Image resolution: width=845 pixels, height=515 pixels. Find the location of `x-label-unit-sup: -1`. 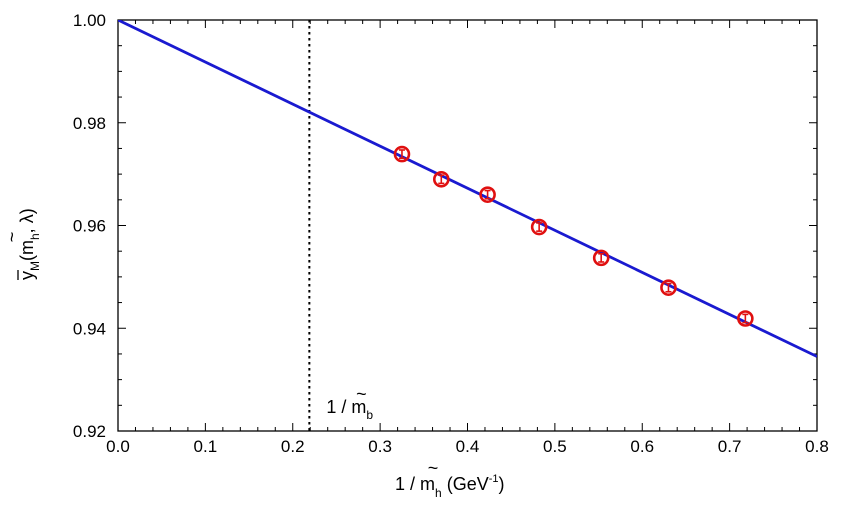

x-label-unit-sup: -1 is located at coordinates (494, 479).